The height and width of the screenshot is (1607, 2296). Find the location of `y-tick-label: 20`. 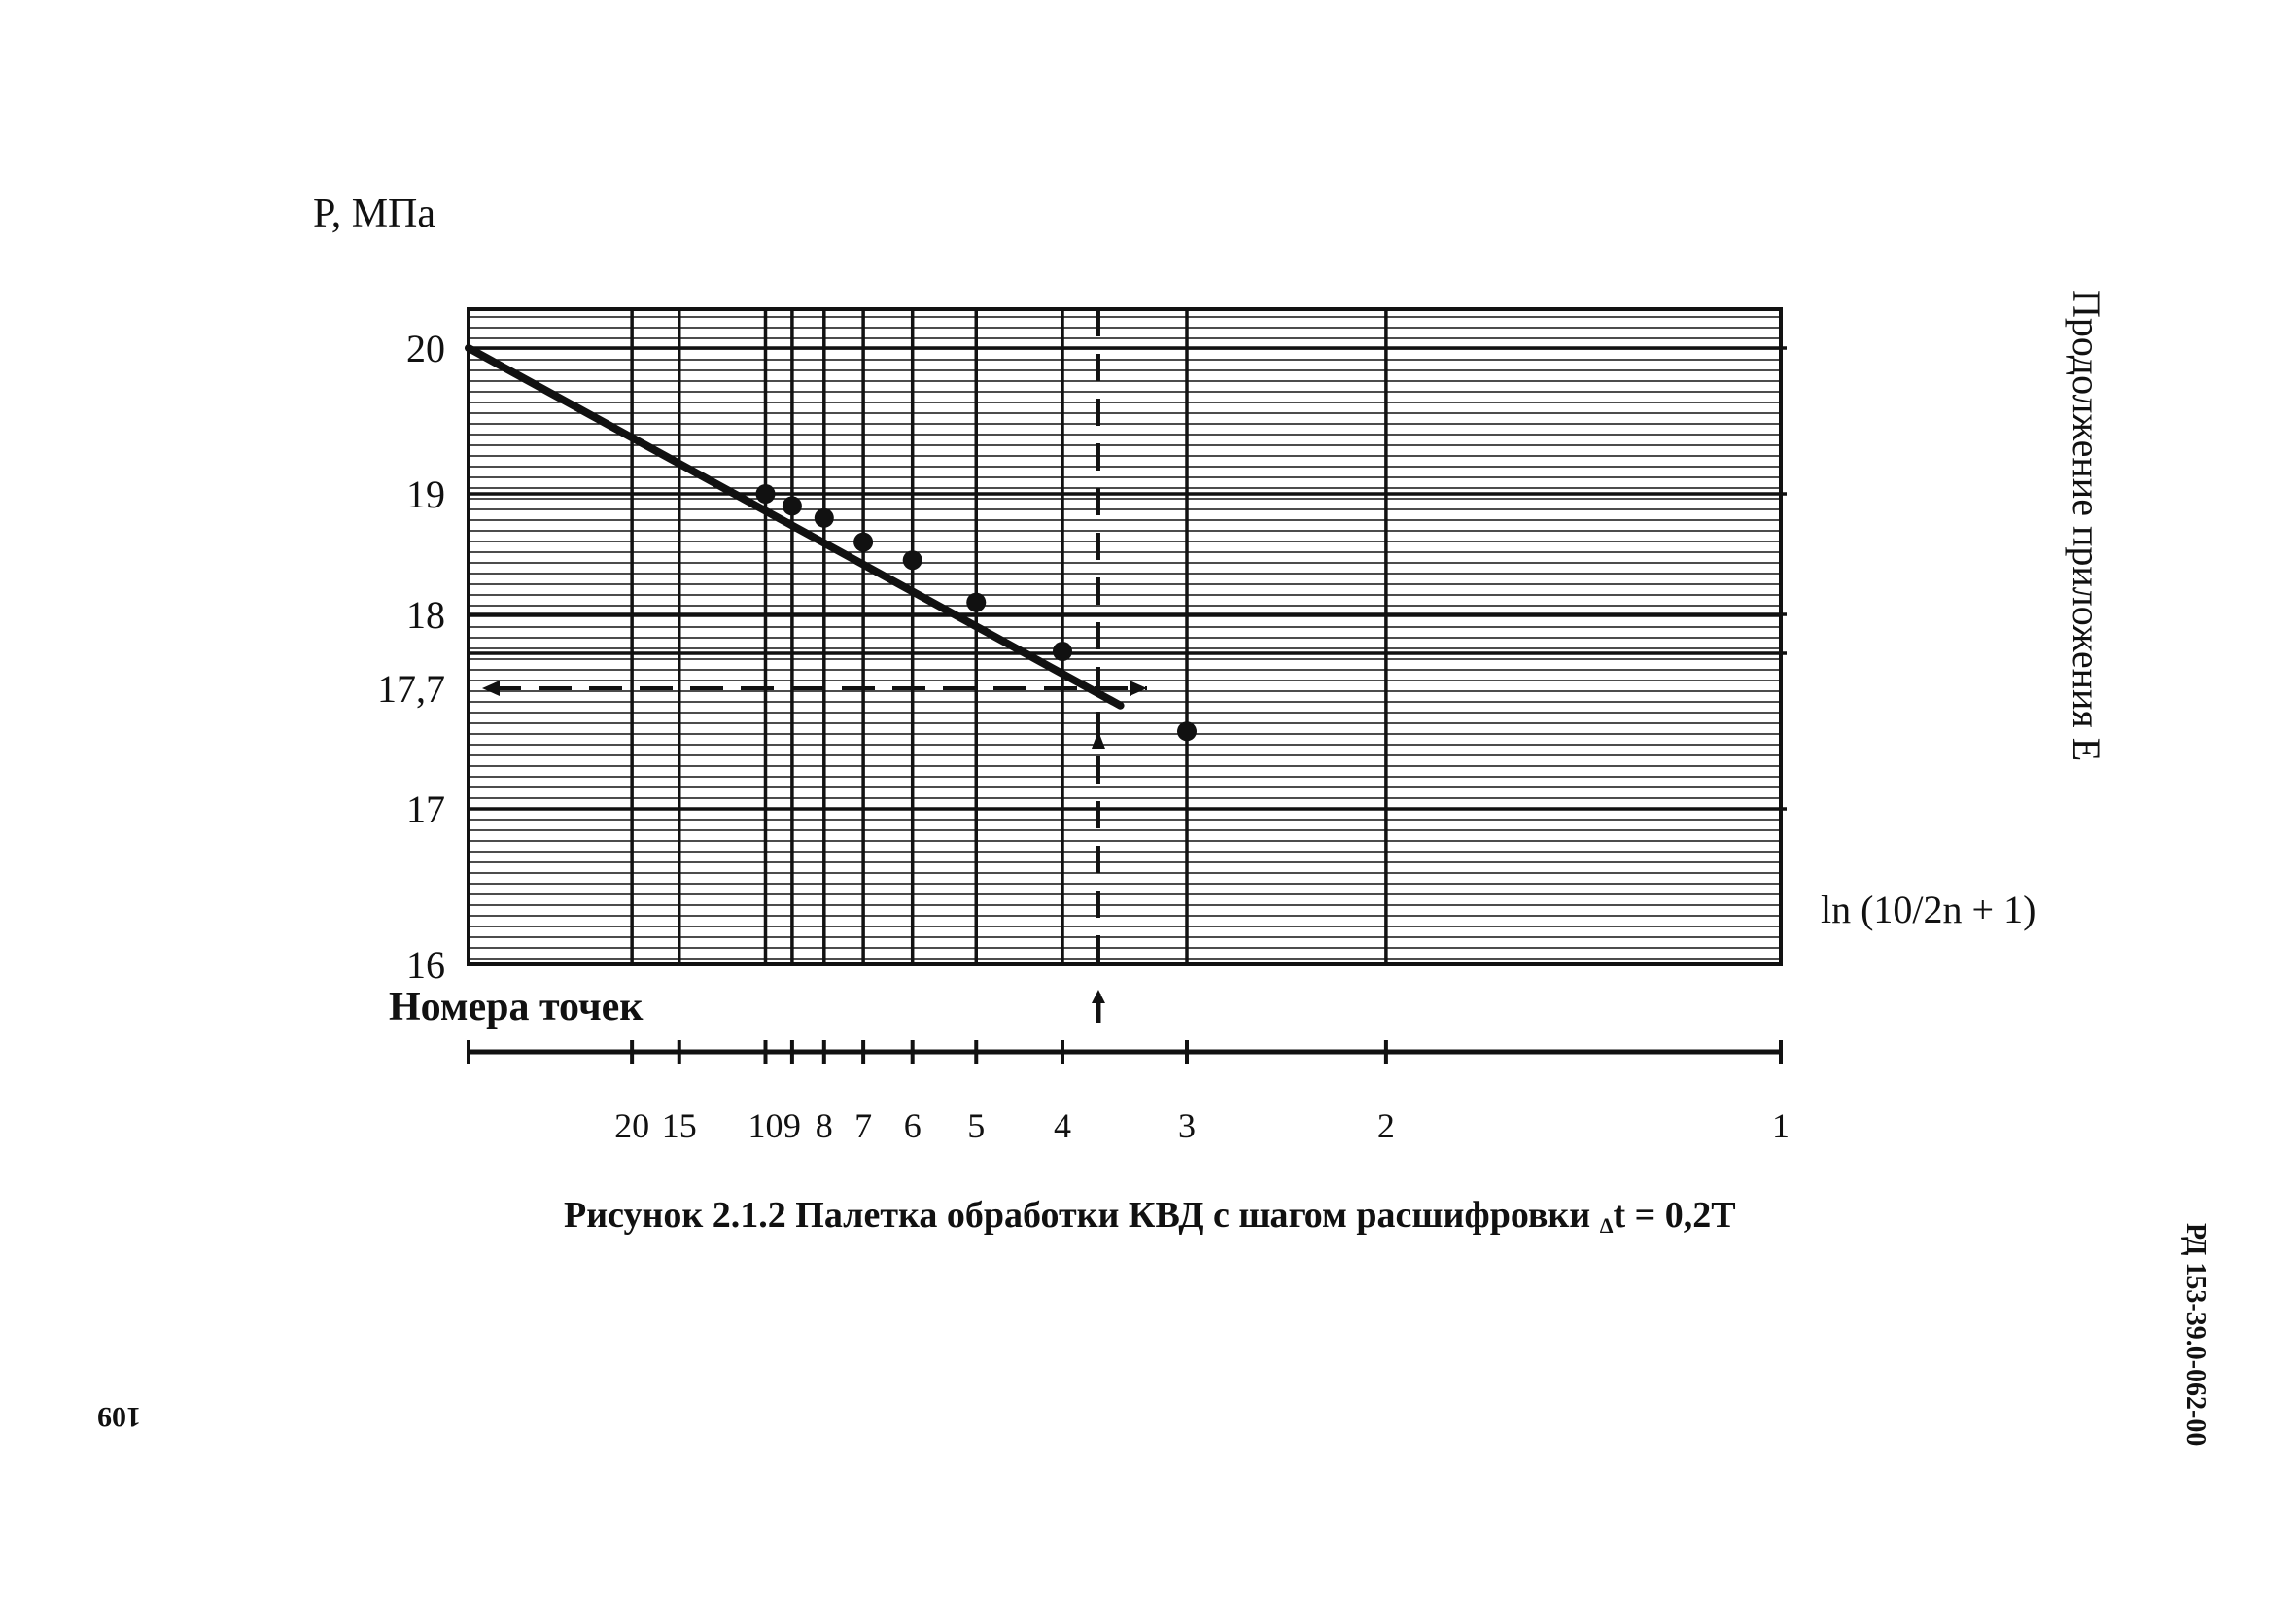

y-tick-label: 20 is located at coordinates (425, 348).